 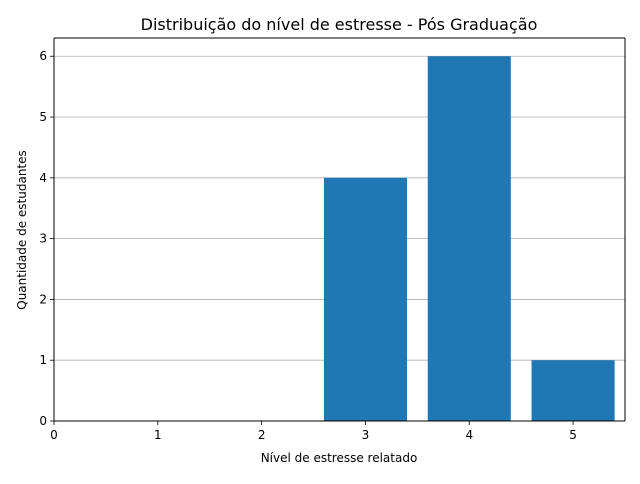 I want to click on y-tick-label-3: 3, so click(x=43, y=239).